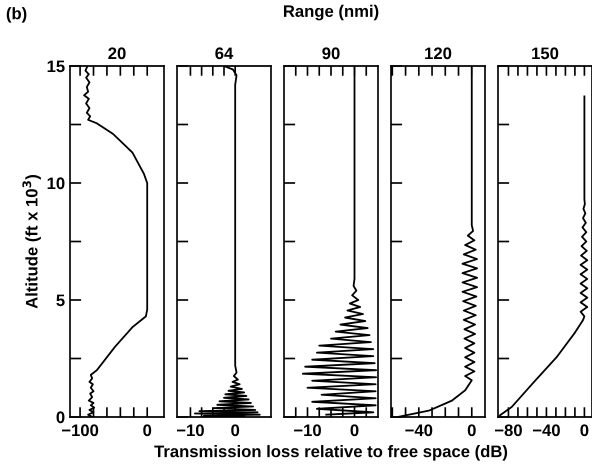 This screenshot has width=592, height=474. What do you see at coordinates (117, 53) in the screenshot?
I see `chart-title: 20` at bounding box center [117, 53].